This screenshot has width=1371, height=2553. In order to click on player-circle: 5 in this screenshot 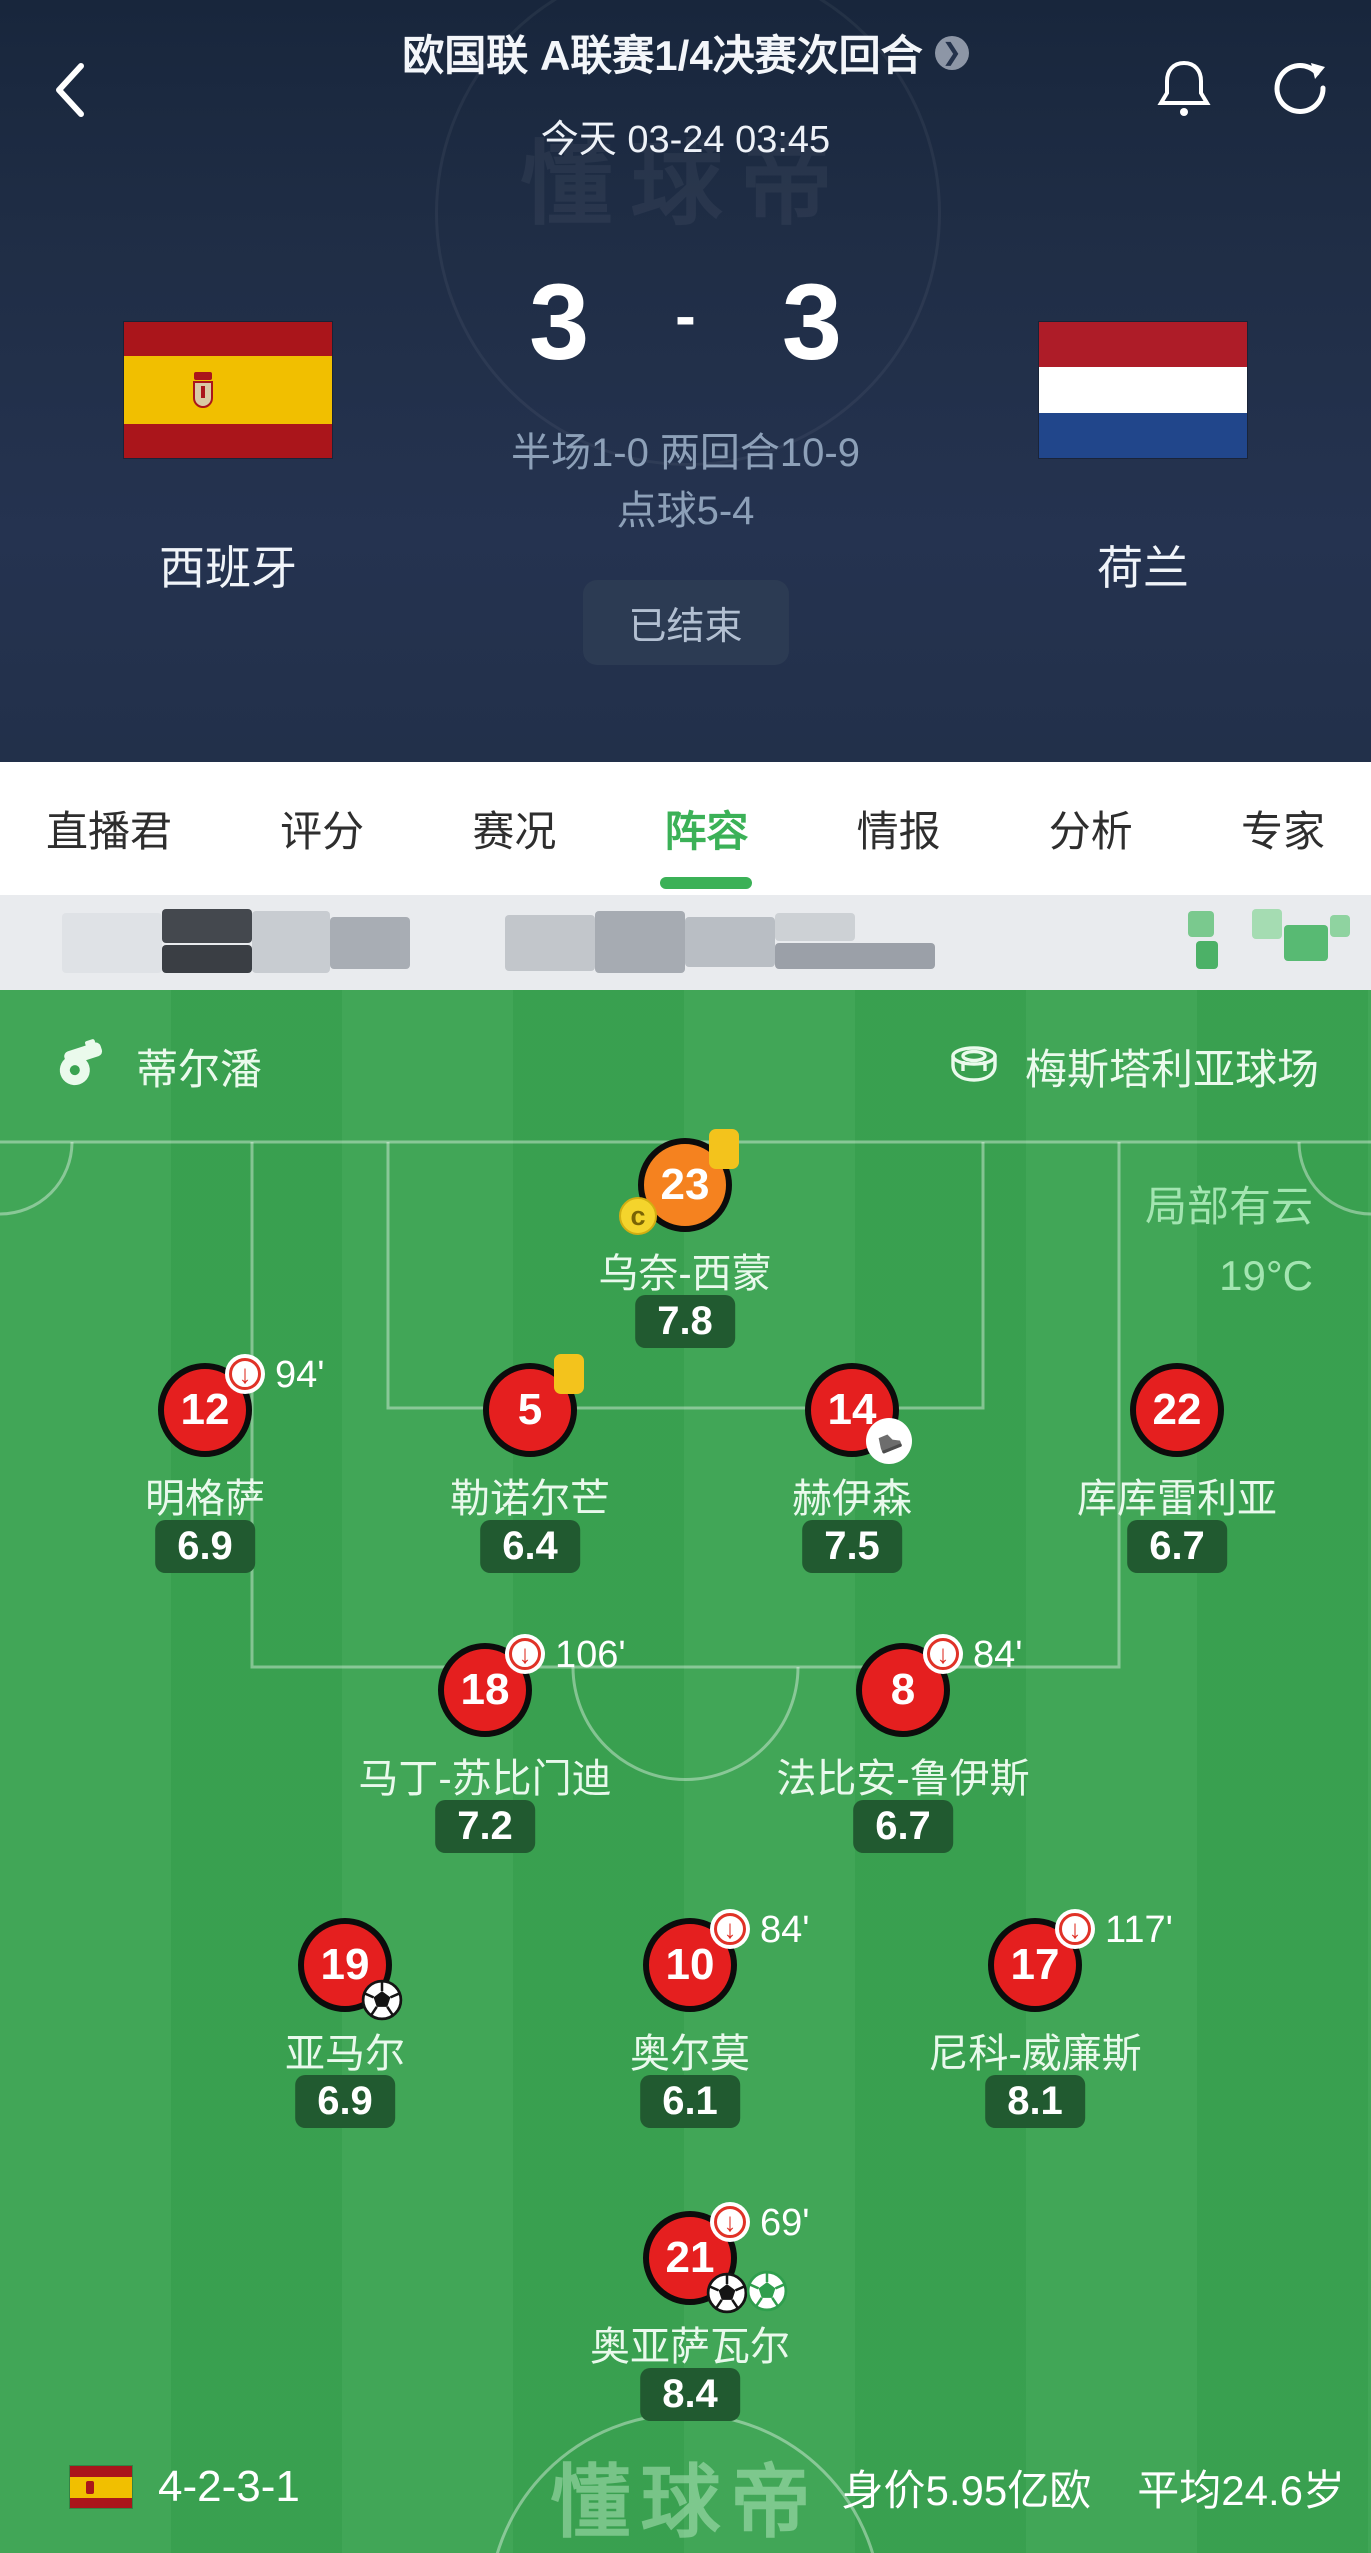, I will do `click(530, 1410)`.